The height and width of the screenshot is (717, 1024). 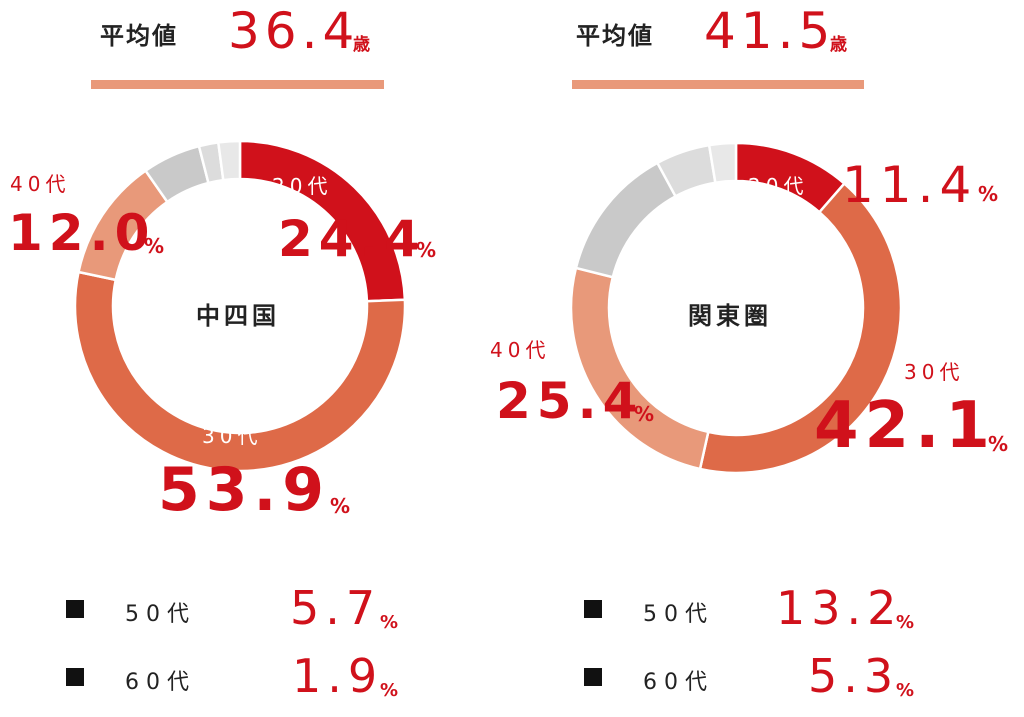 What do you see at coordinates (626, 220) in the screenshot?
I see `donut-slice-50s` at bounding box center [626, 220].